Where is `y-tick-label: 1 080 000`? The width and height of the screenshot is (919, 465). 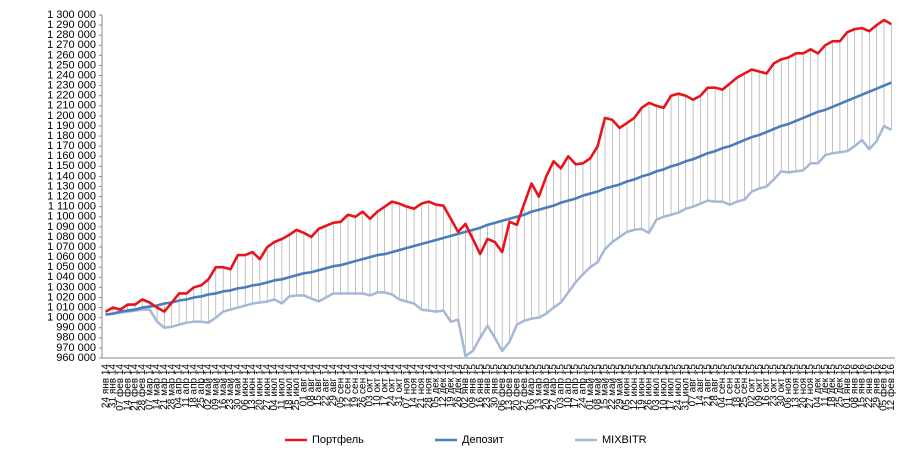
y-tick-label: 1 080 000 is located at coordinates (71, 237).